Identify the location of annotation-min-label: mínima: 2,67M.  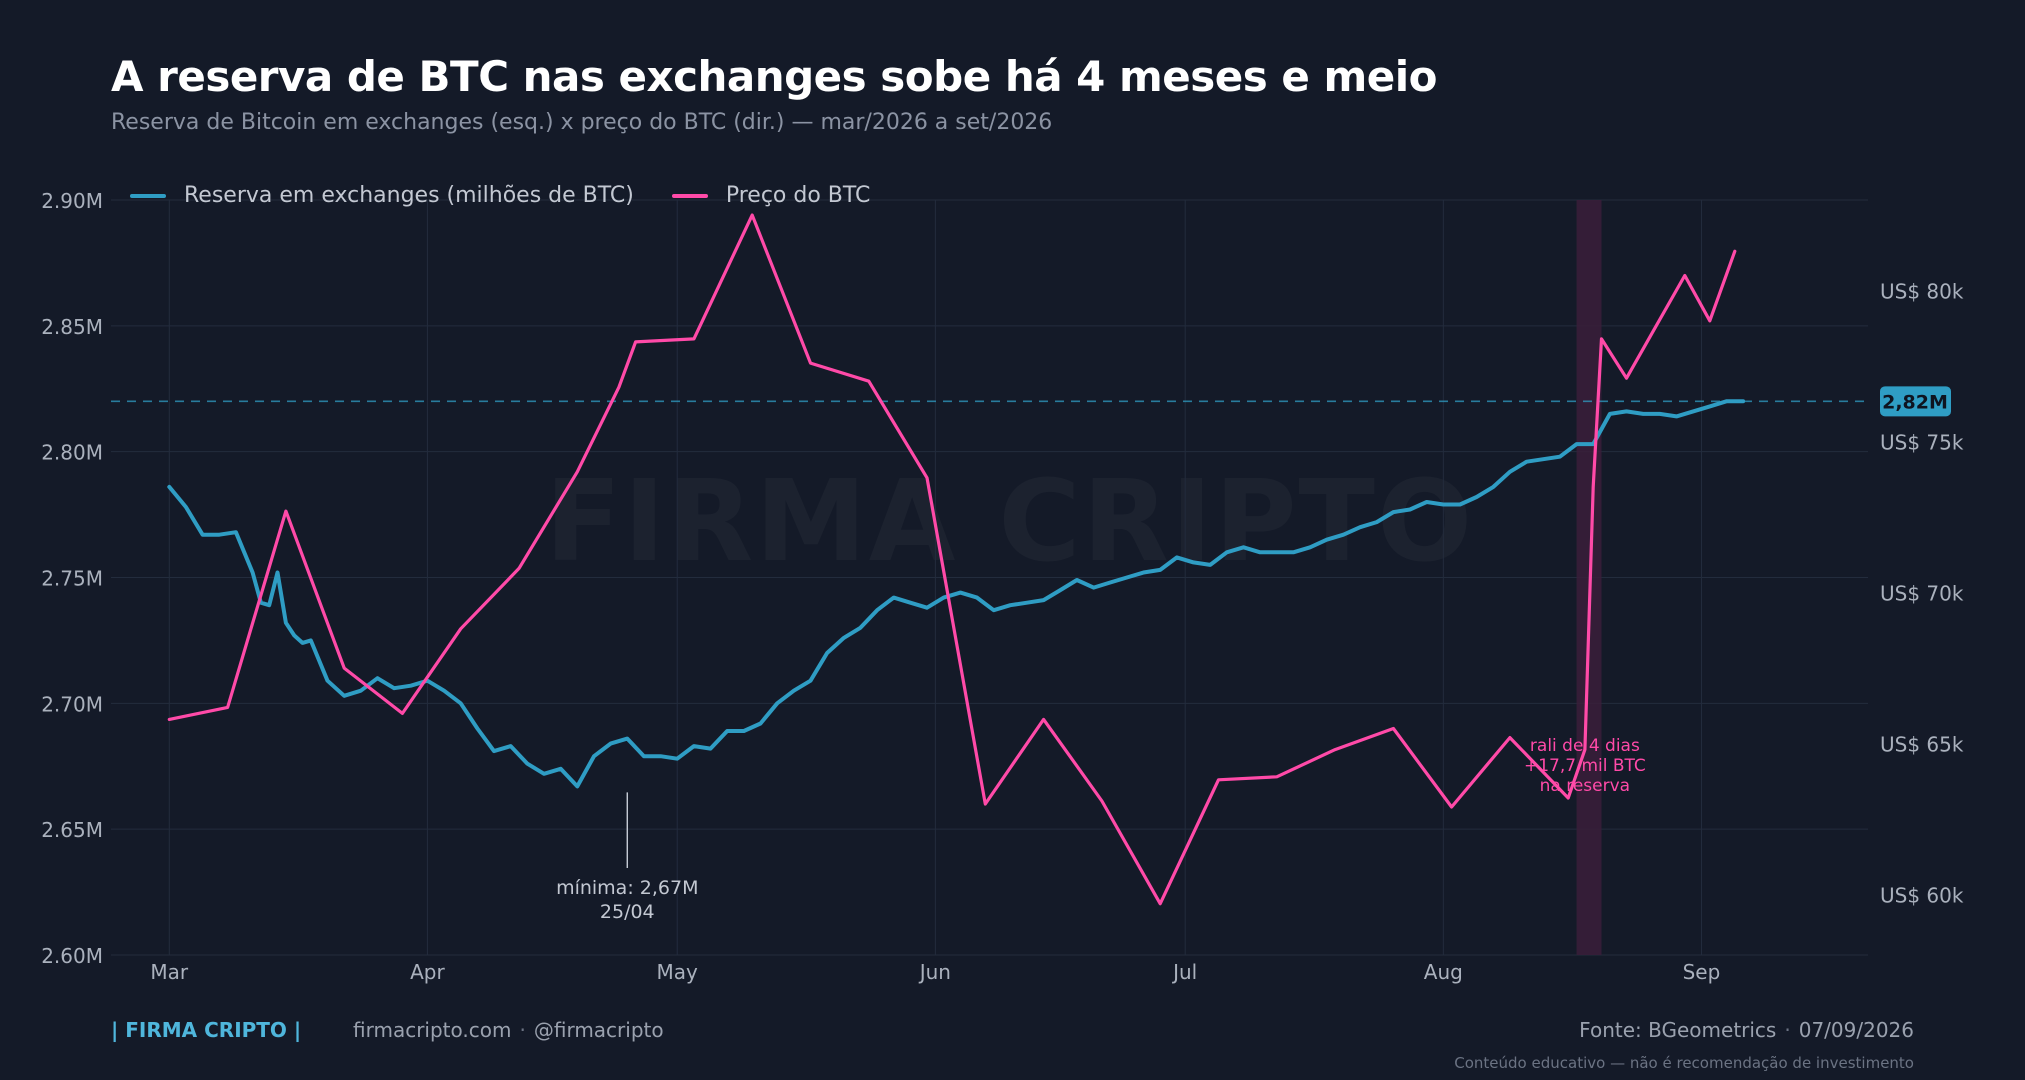
(627, 888).